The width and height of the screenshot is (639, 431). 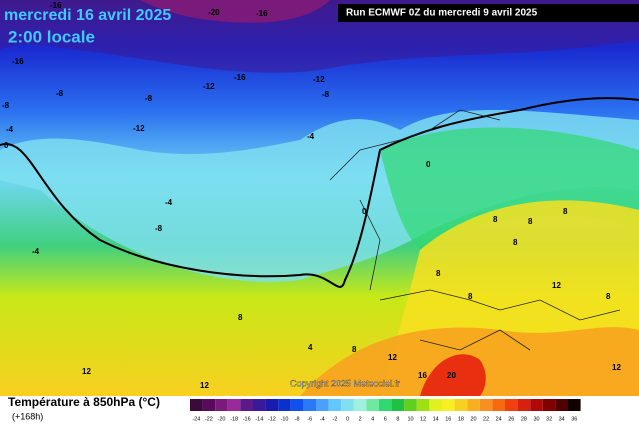 I want to click on legend-label: 2, so click(x=360, y=419).